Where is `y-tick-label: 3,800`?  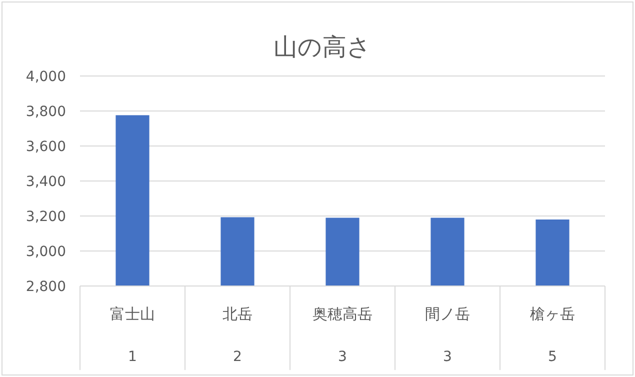
y-tick-label: 3,800 is located at coordinates (46, 112).